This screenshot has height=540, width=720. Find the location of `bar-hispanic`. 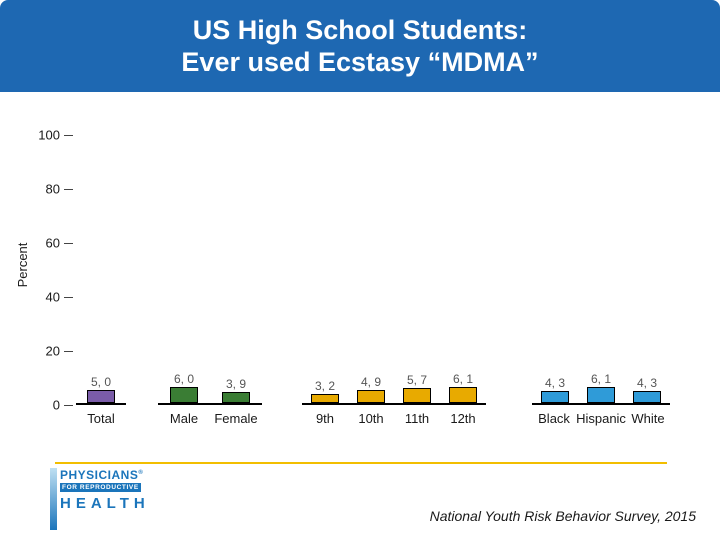

bar-hispanic is located at coordinates (601, 394).